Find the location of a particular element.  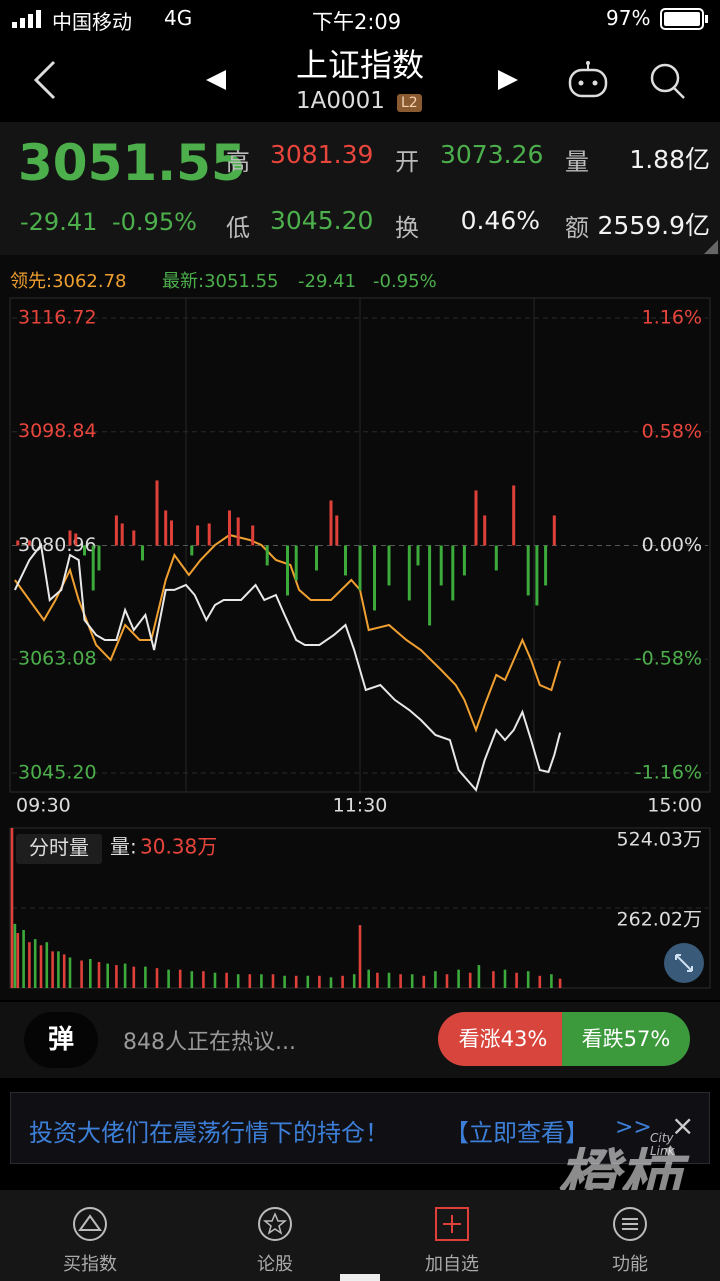

y-tick-label: 524.03万 is located at coordinates (659, 840).